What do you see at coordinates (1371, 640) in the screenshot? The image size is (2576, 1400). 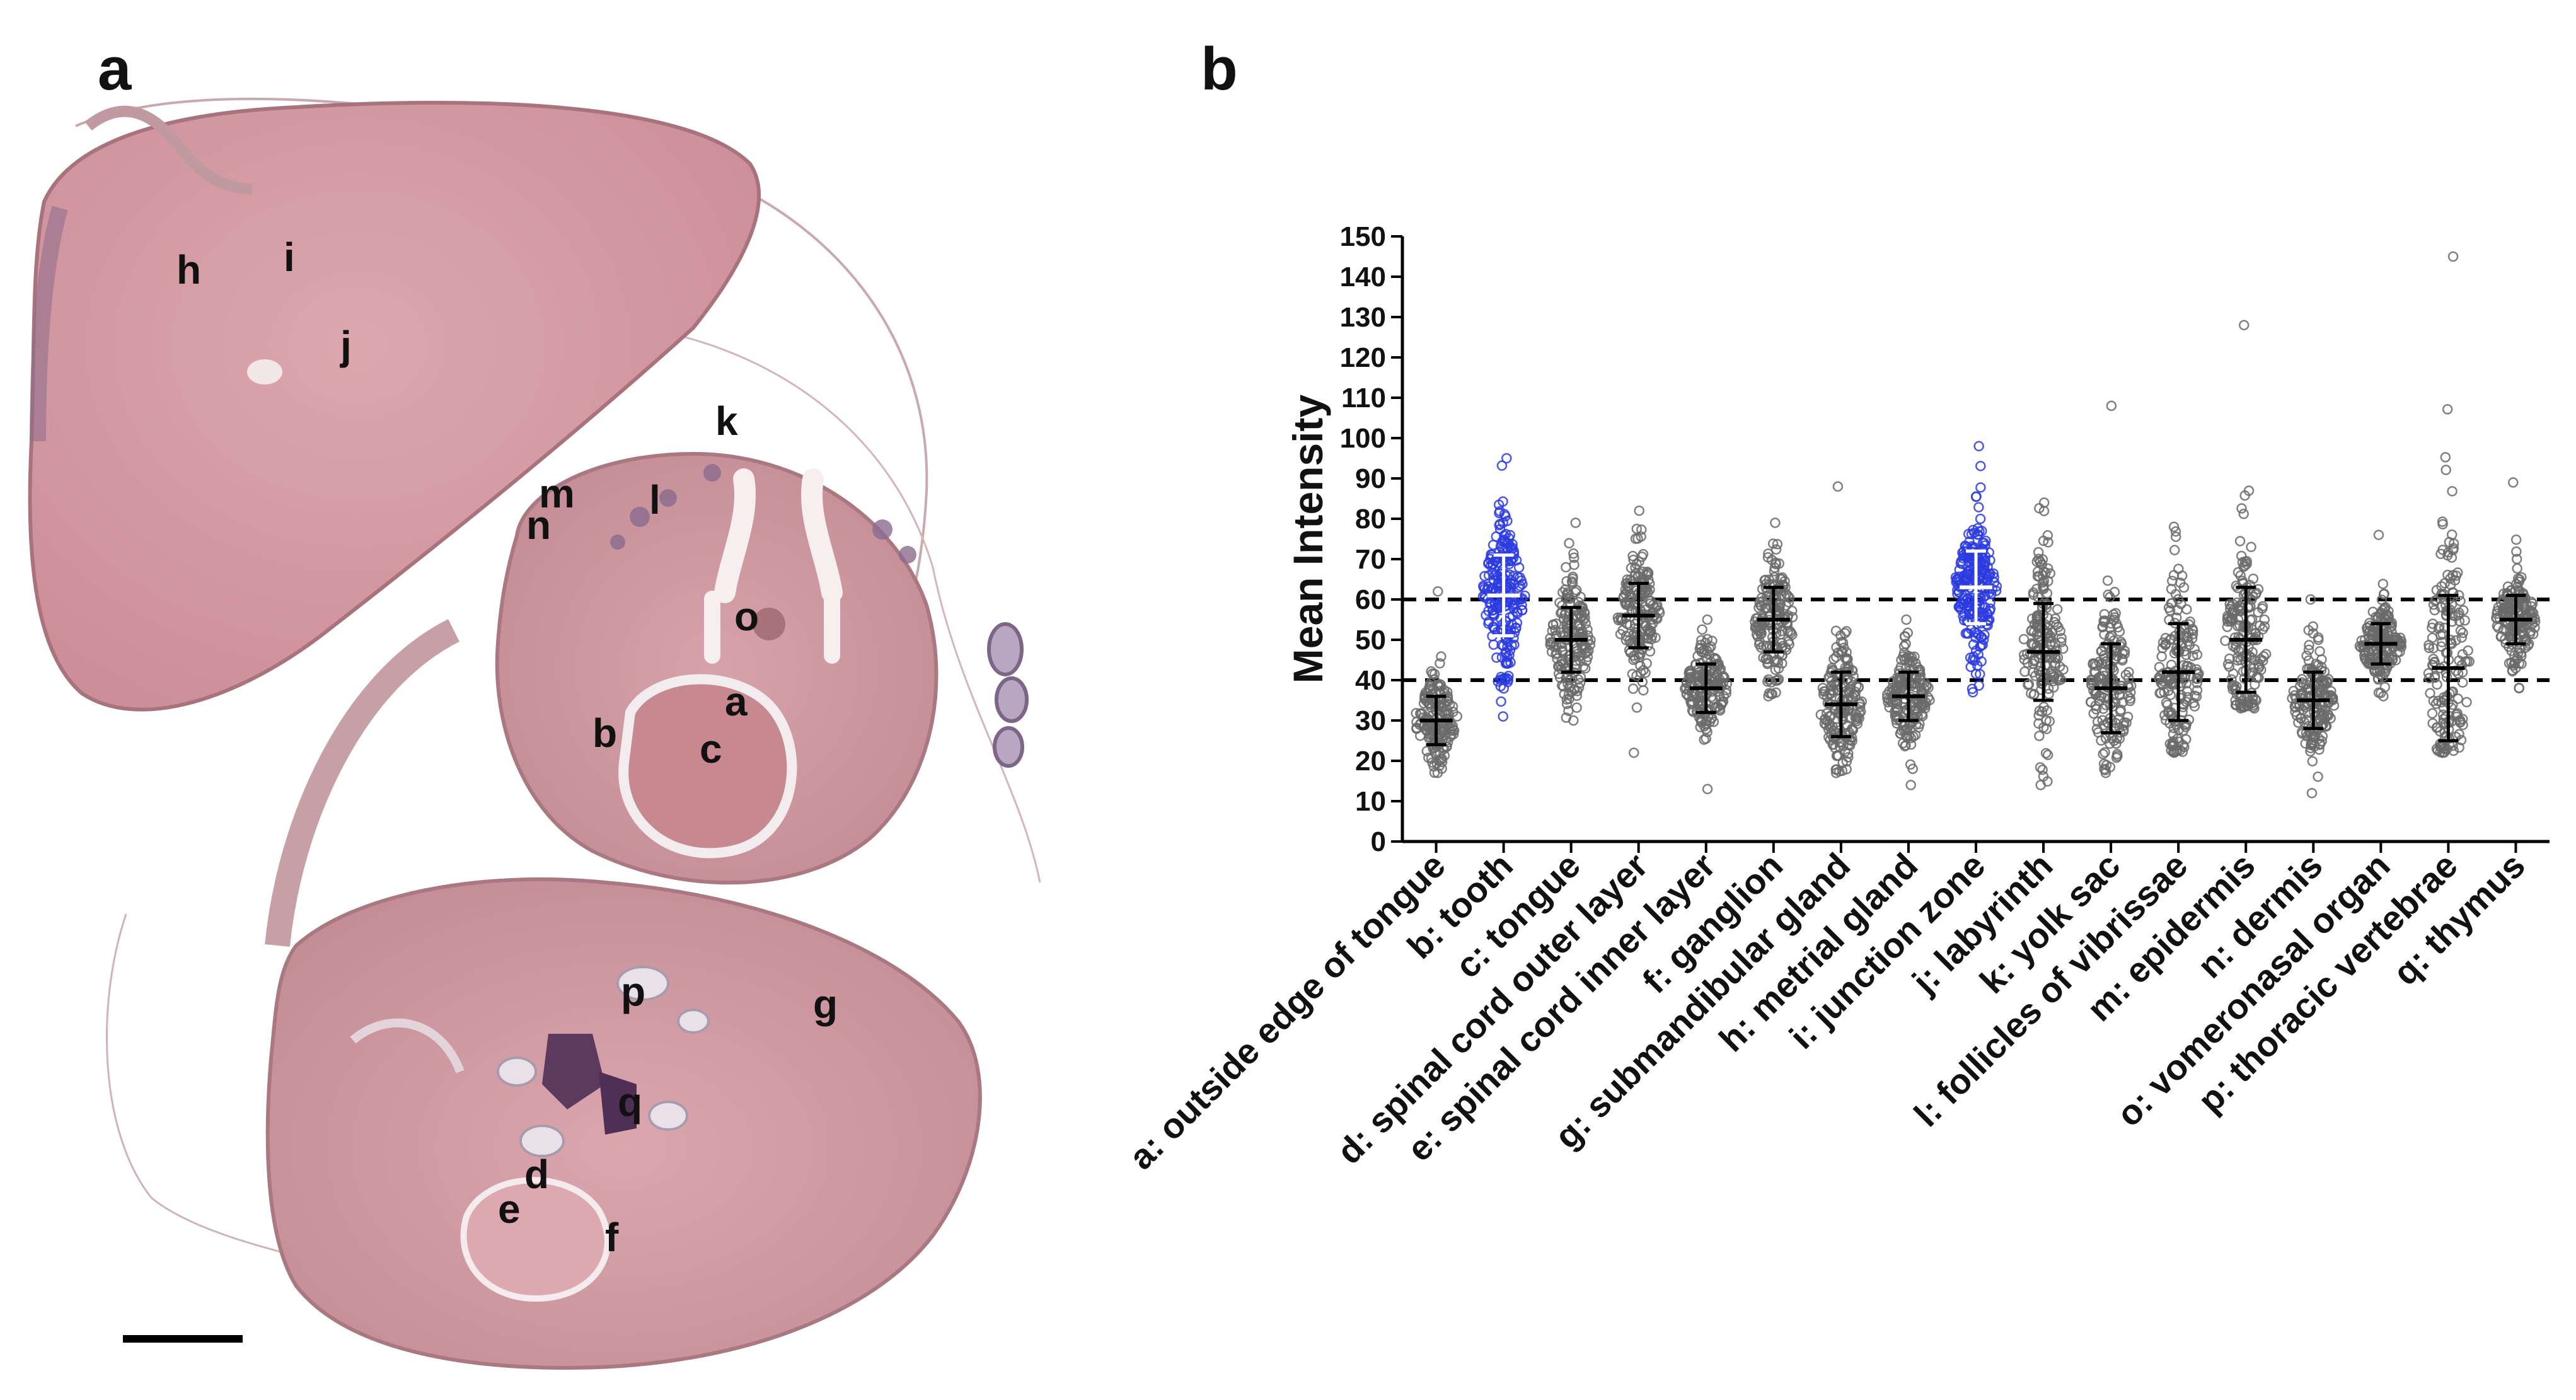 I see `y-tick-label: 50` at bounding box center [1371, 640].